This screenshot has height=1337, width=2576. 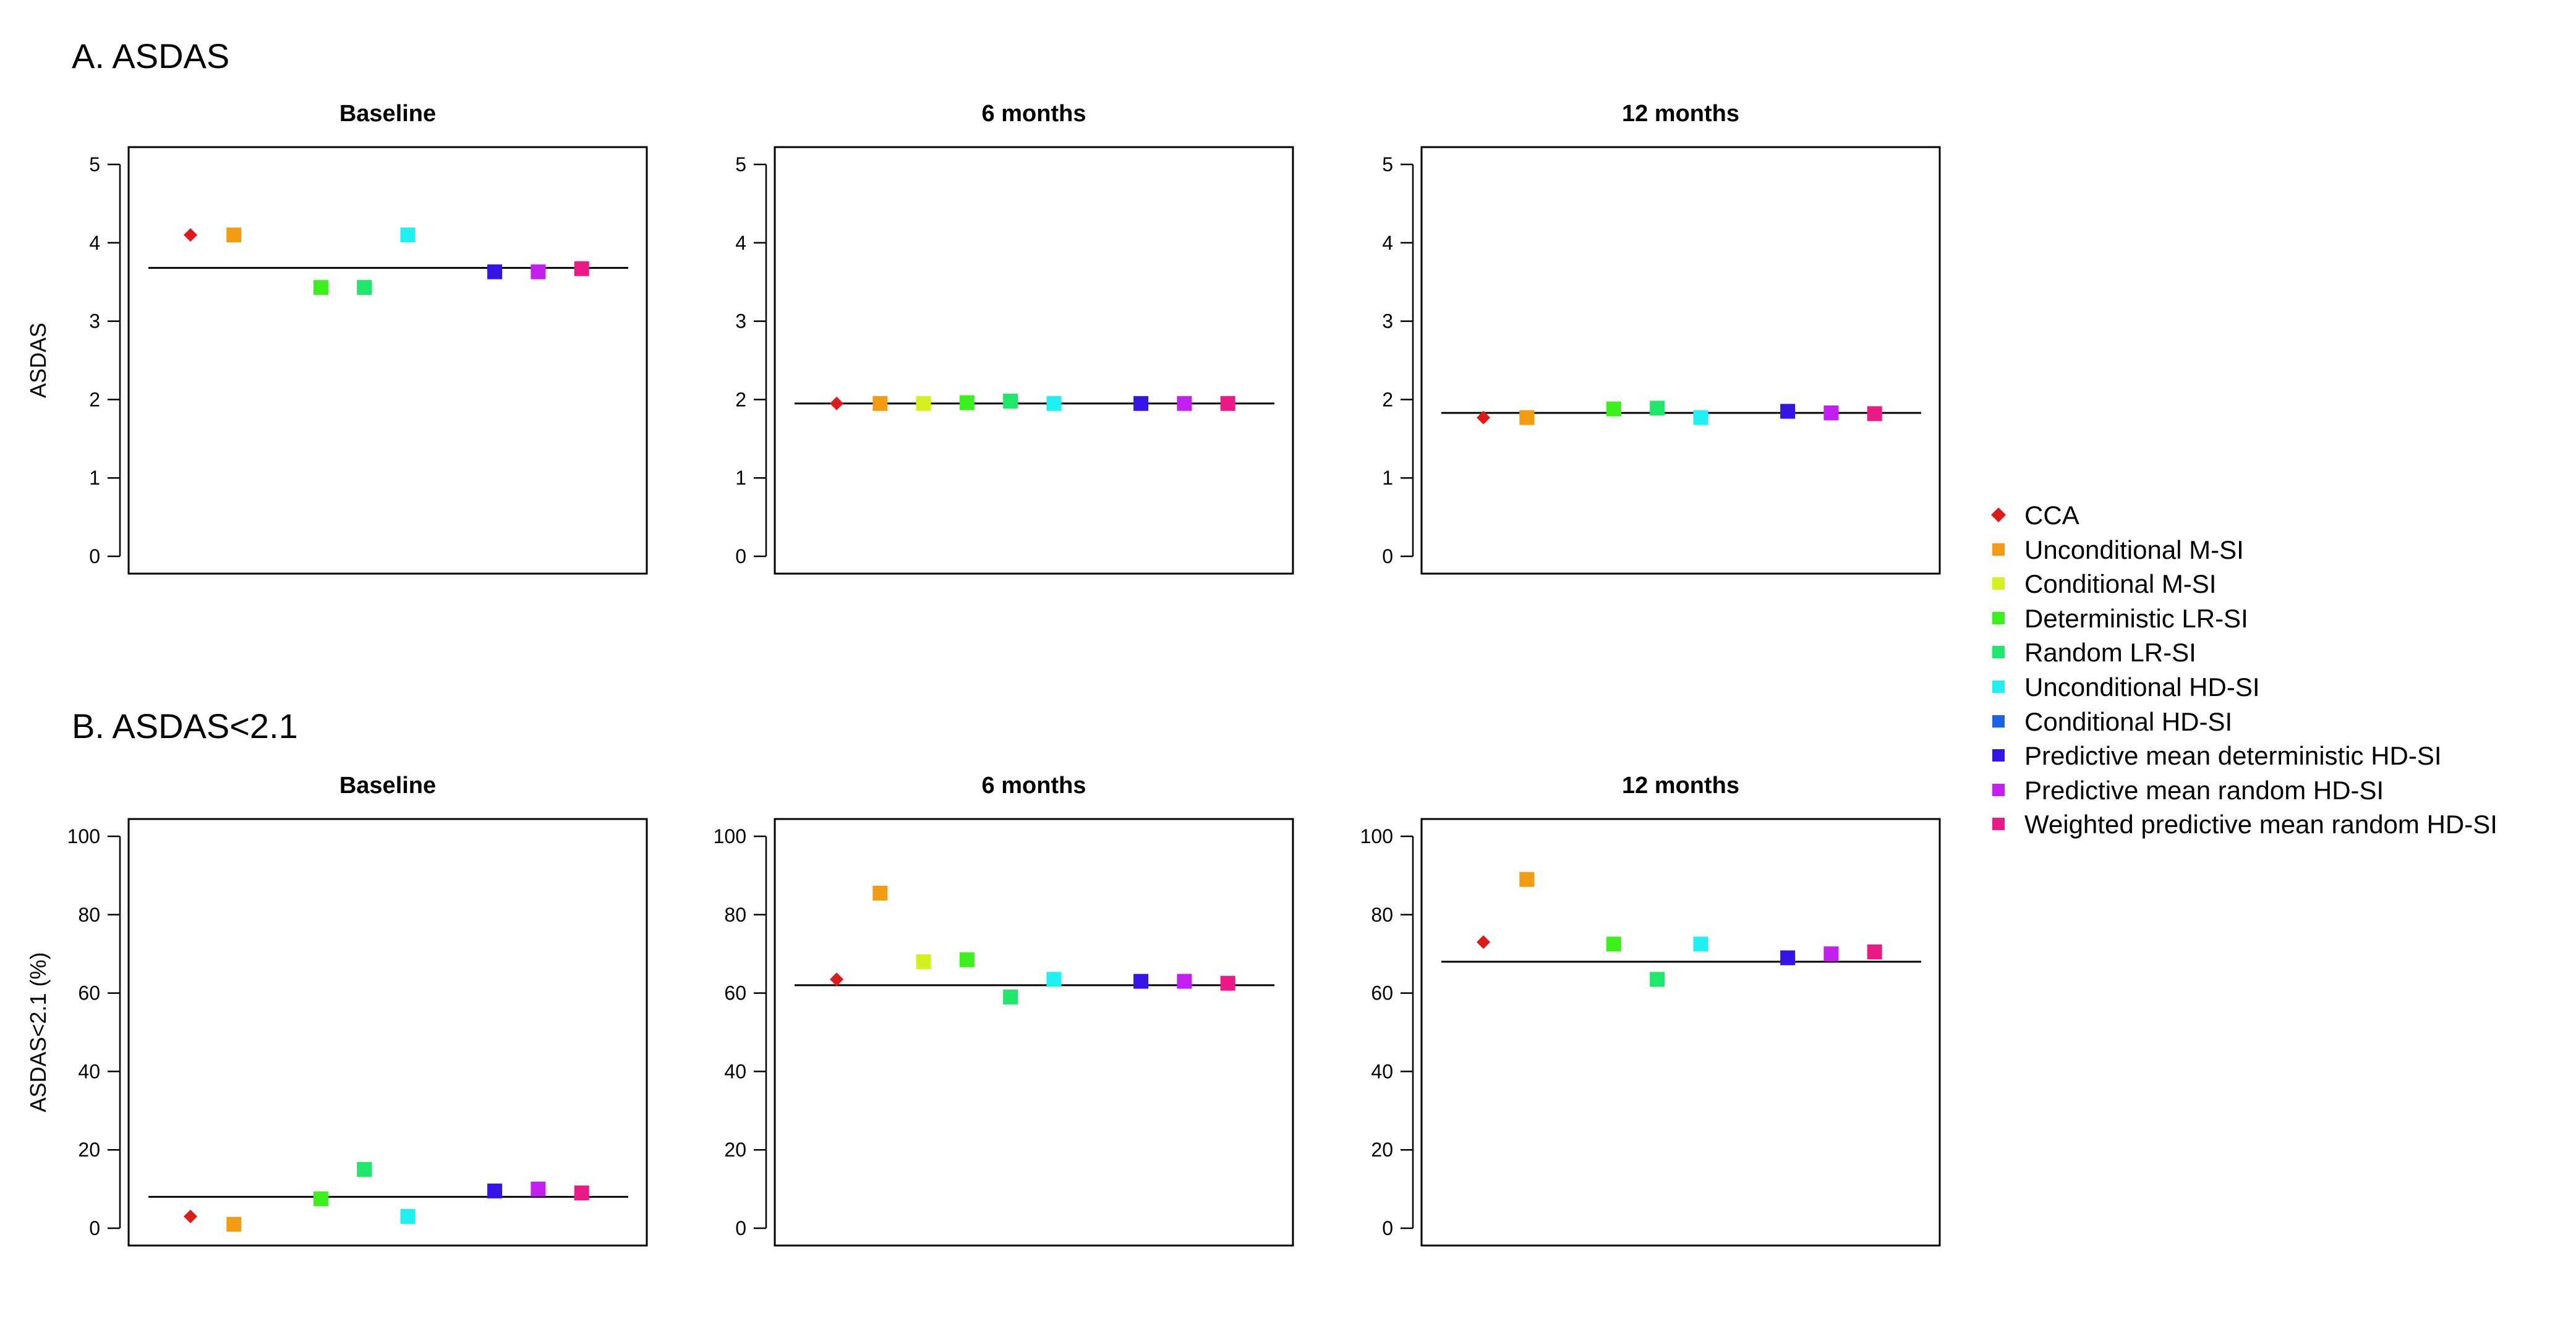 I want to click on y-axis-label: ASDAS, so click(x=38, y=360).